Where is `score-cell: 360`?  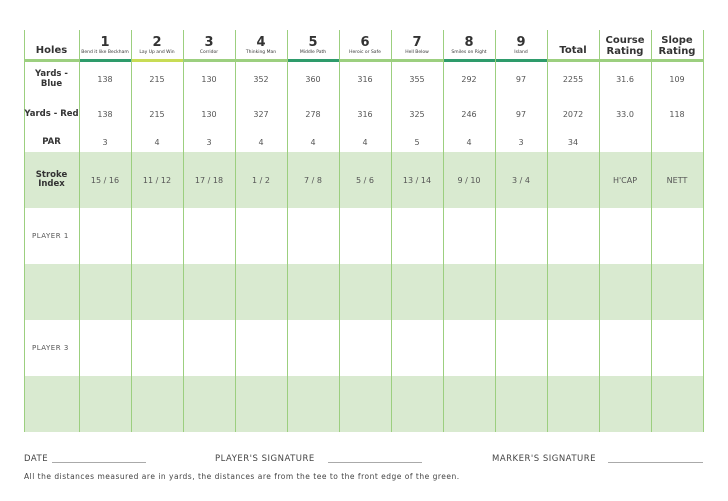
score-cell: 360 is located at coordinates (313, 79).